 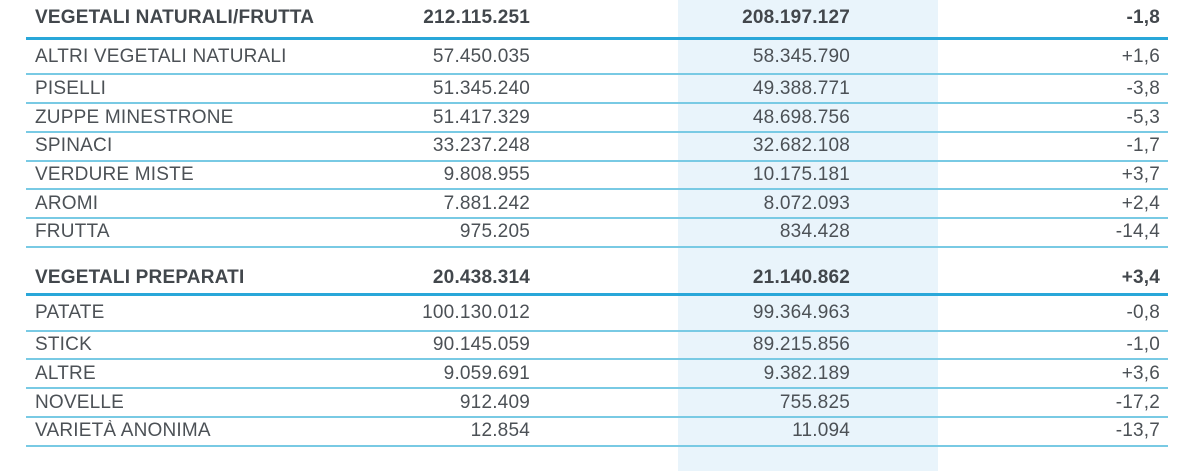 I want to click on table-row: VERDURE MISTE 9.808.955 10.175.181 +3,7, so click(x=597, y=176).